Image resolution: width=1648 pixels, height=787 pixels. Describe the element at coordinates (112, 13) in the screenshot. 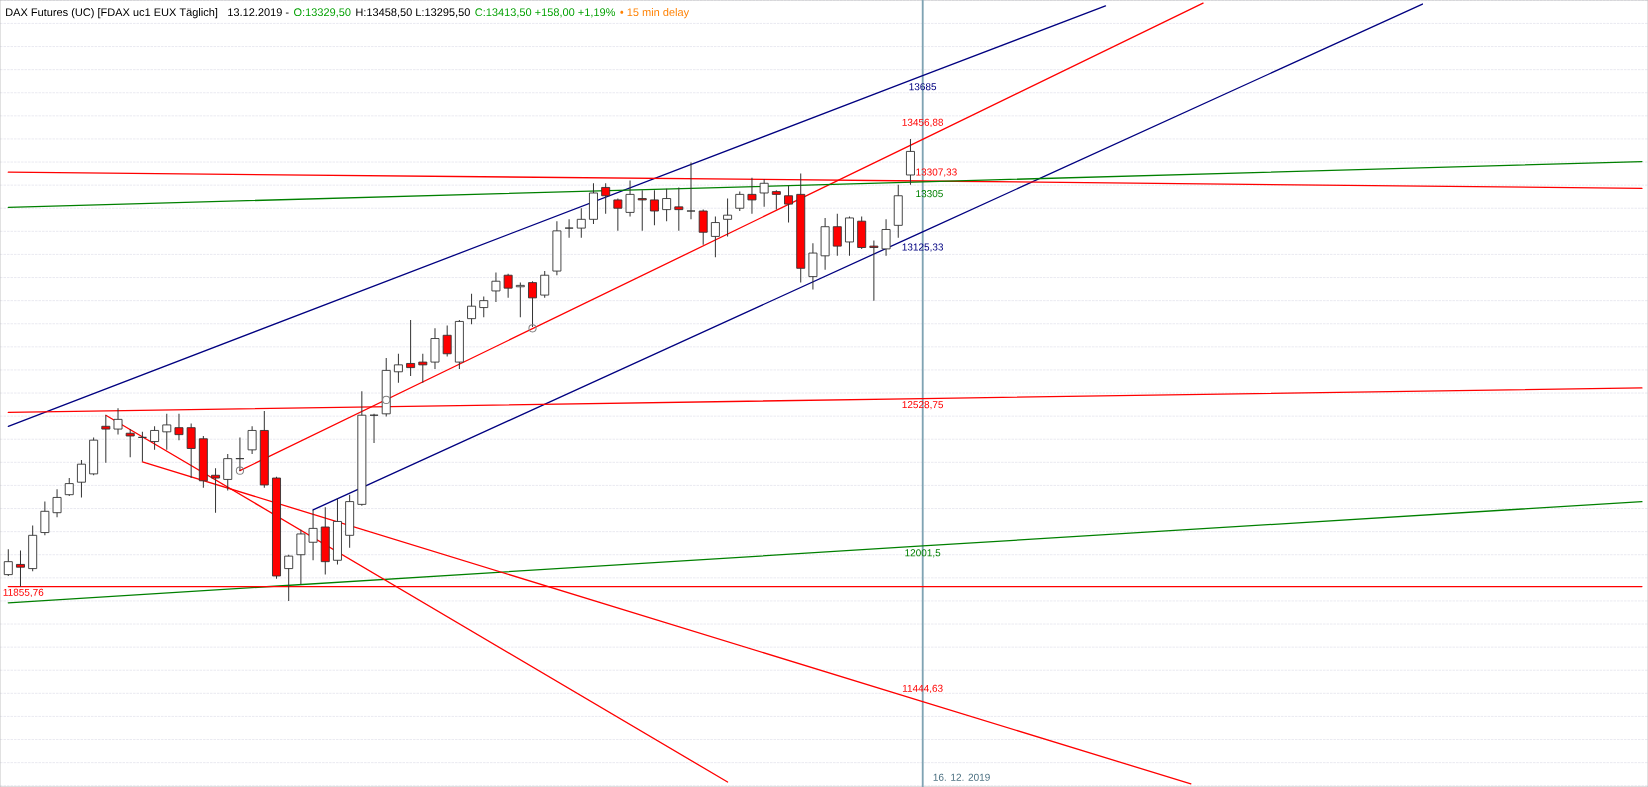

I see `chart-title: DAX Futures (UC) [FDAX uc1 EUX Täglich]` at that location.